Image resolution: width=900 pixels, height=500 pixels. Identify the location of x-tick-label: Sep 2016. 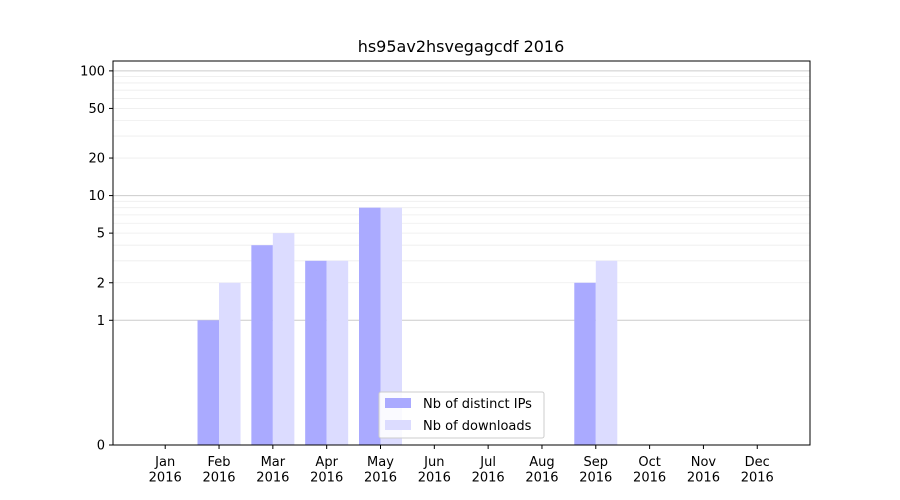
(595, 470).